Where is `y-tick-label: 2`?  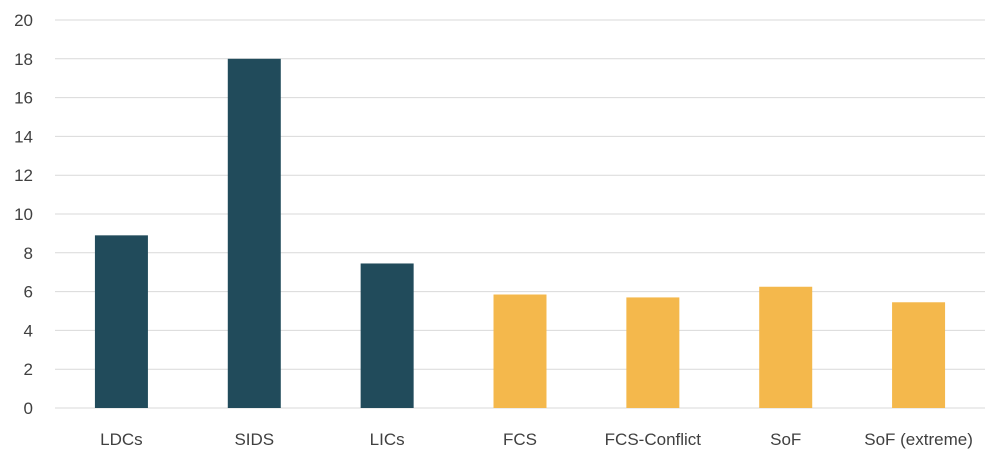
y-tick-label: 2 is located at coordinates (28, 369).